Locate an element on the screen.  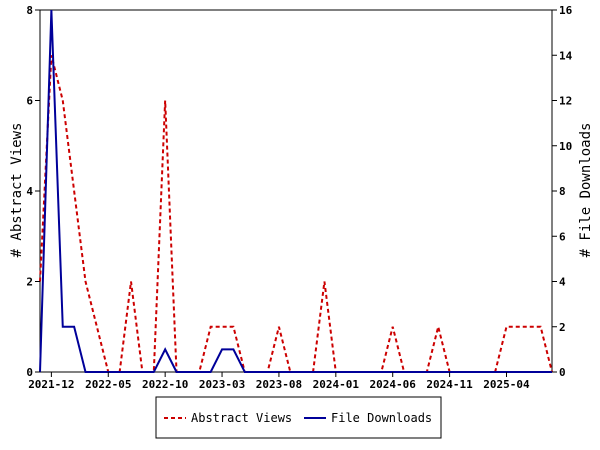
legend-label-file-downloads: File Downloads is located at coordinates (381, 418).